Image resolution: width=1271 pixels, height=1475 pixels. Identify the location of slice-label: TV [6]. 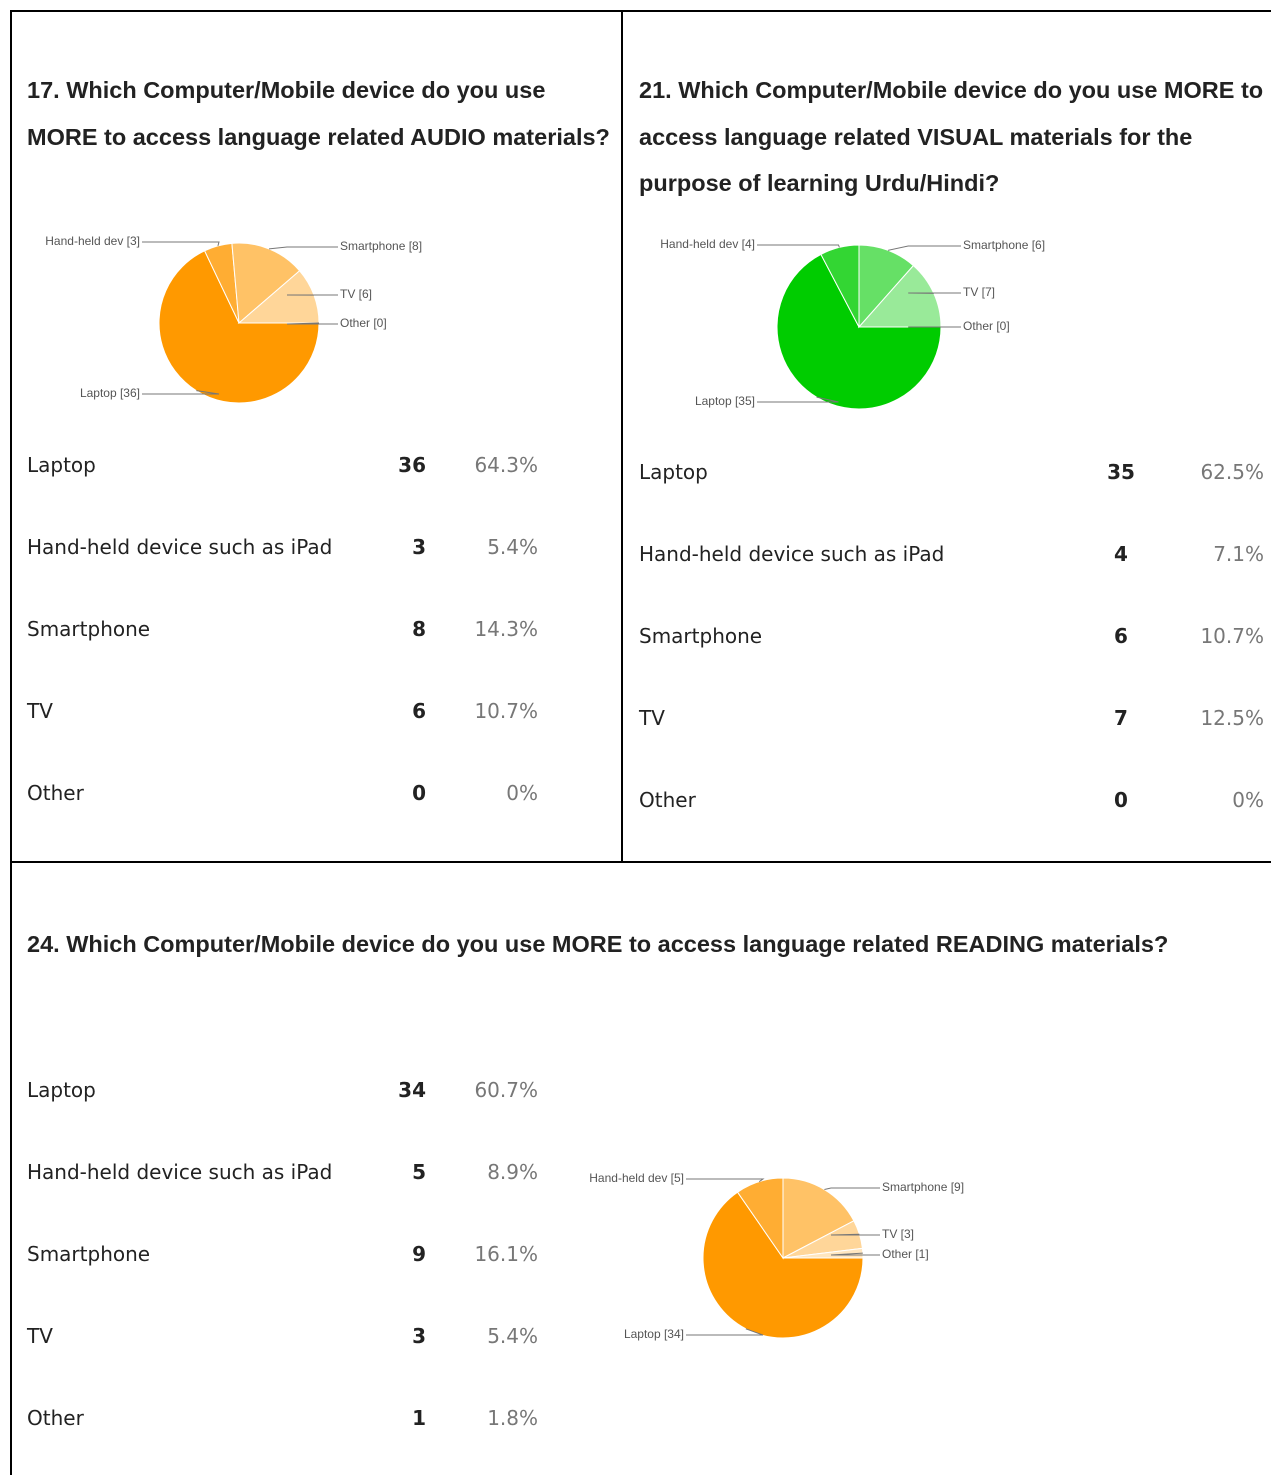
(356, 294).